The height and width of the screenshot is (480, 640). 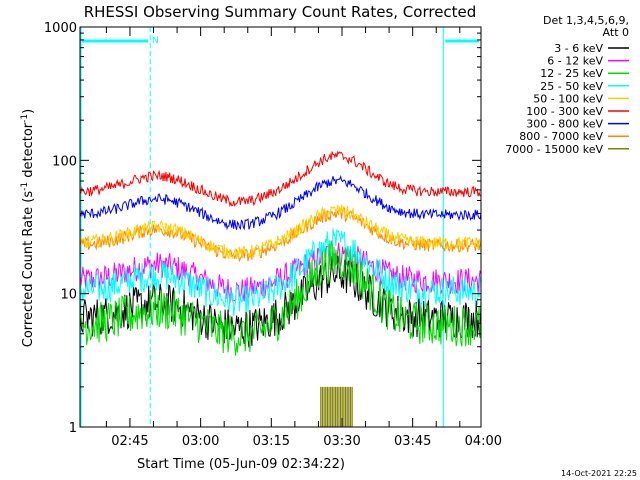 What do you see at coordinates (60, 28) in the screenshot?
I see `y-tick-label: 1000` at bounding box center [60, 28].